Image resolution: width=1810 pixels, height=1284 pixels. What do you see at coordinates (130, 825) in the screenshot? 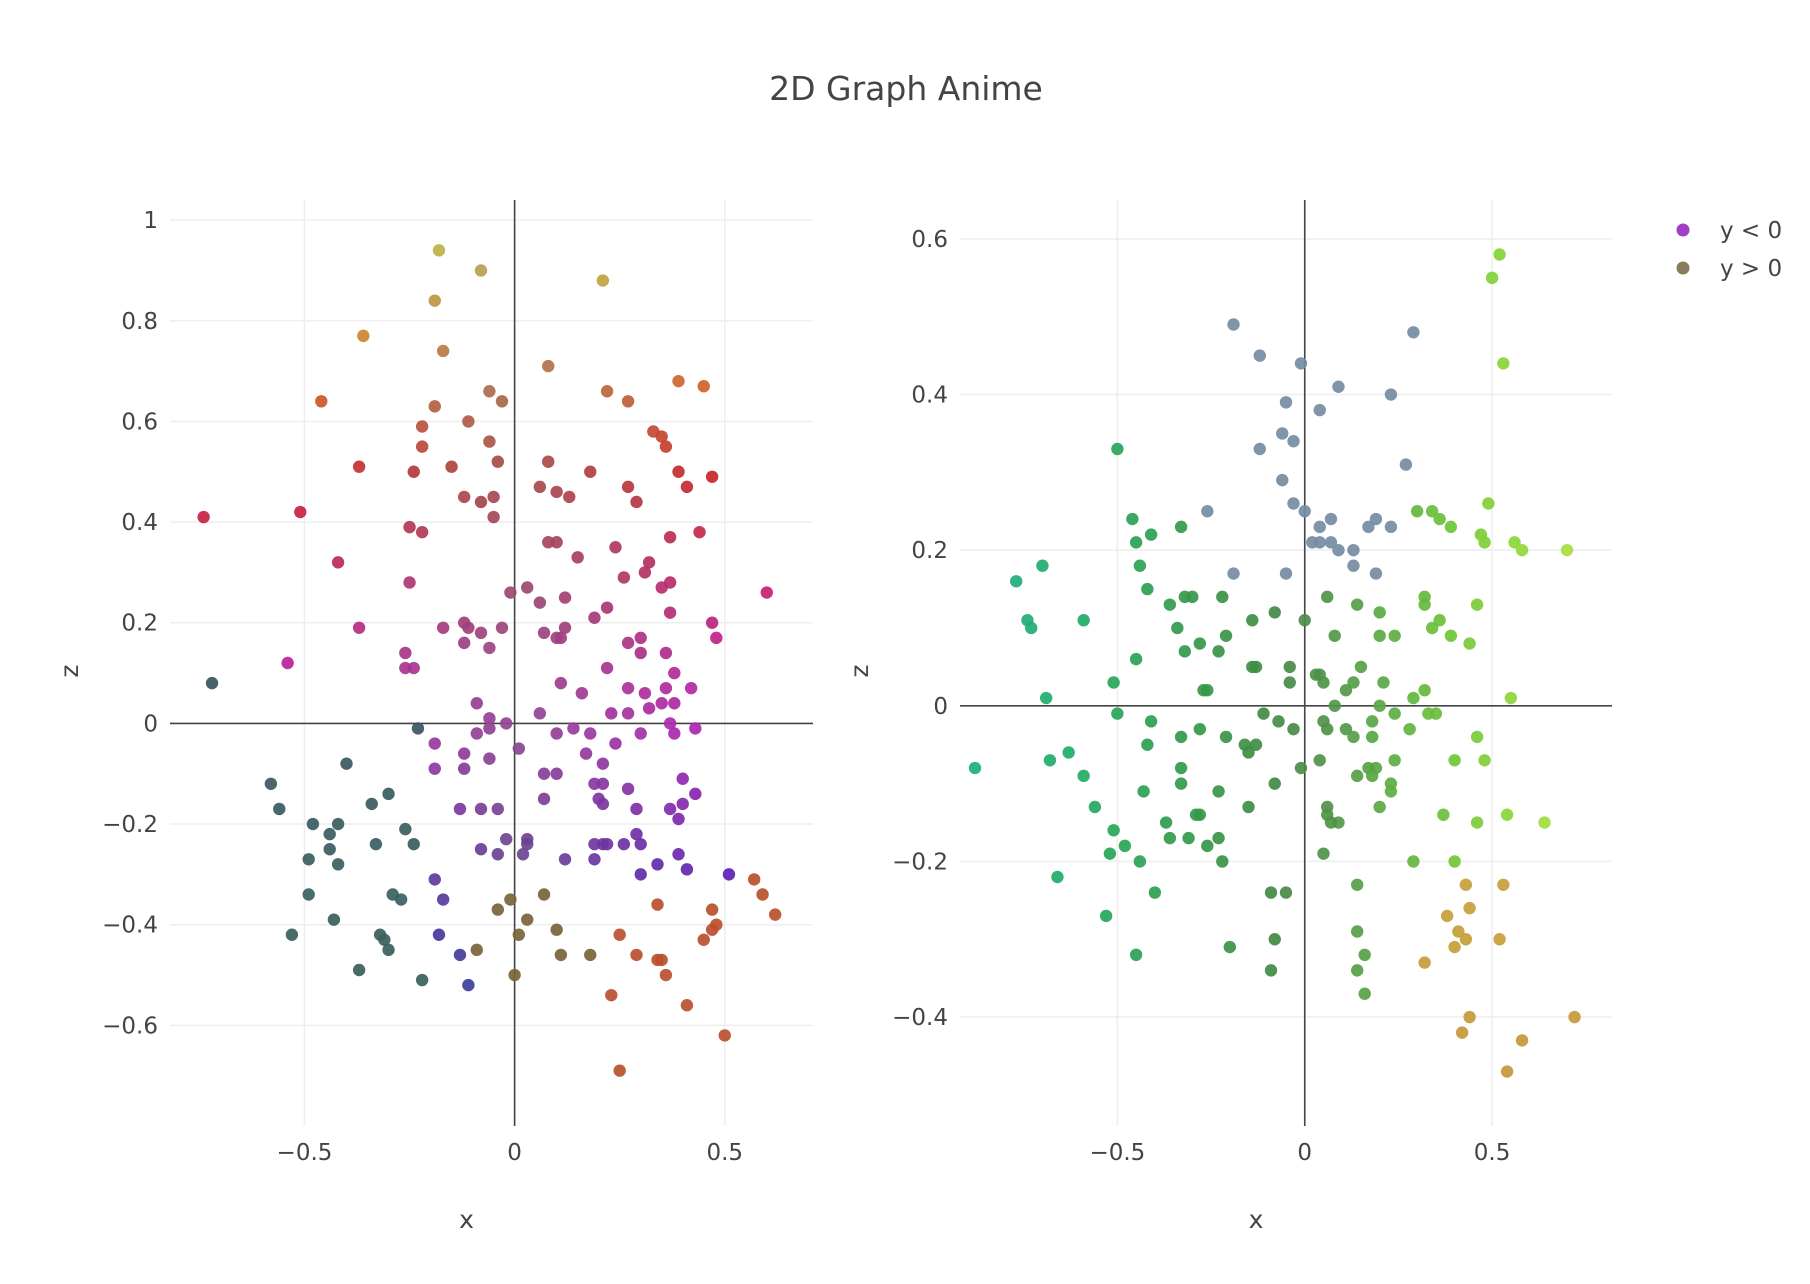
I see `y-tick-label: −0.2` at bounding box center [130, 825].